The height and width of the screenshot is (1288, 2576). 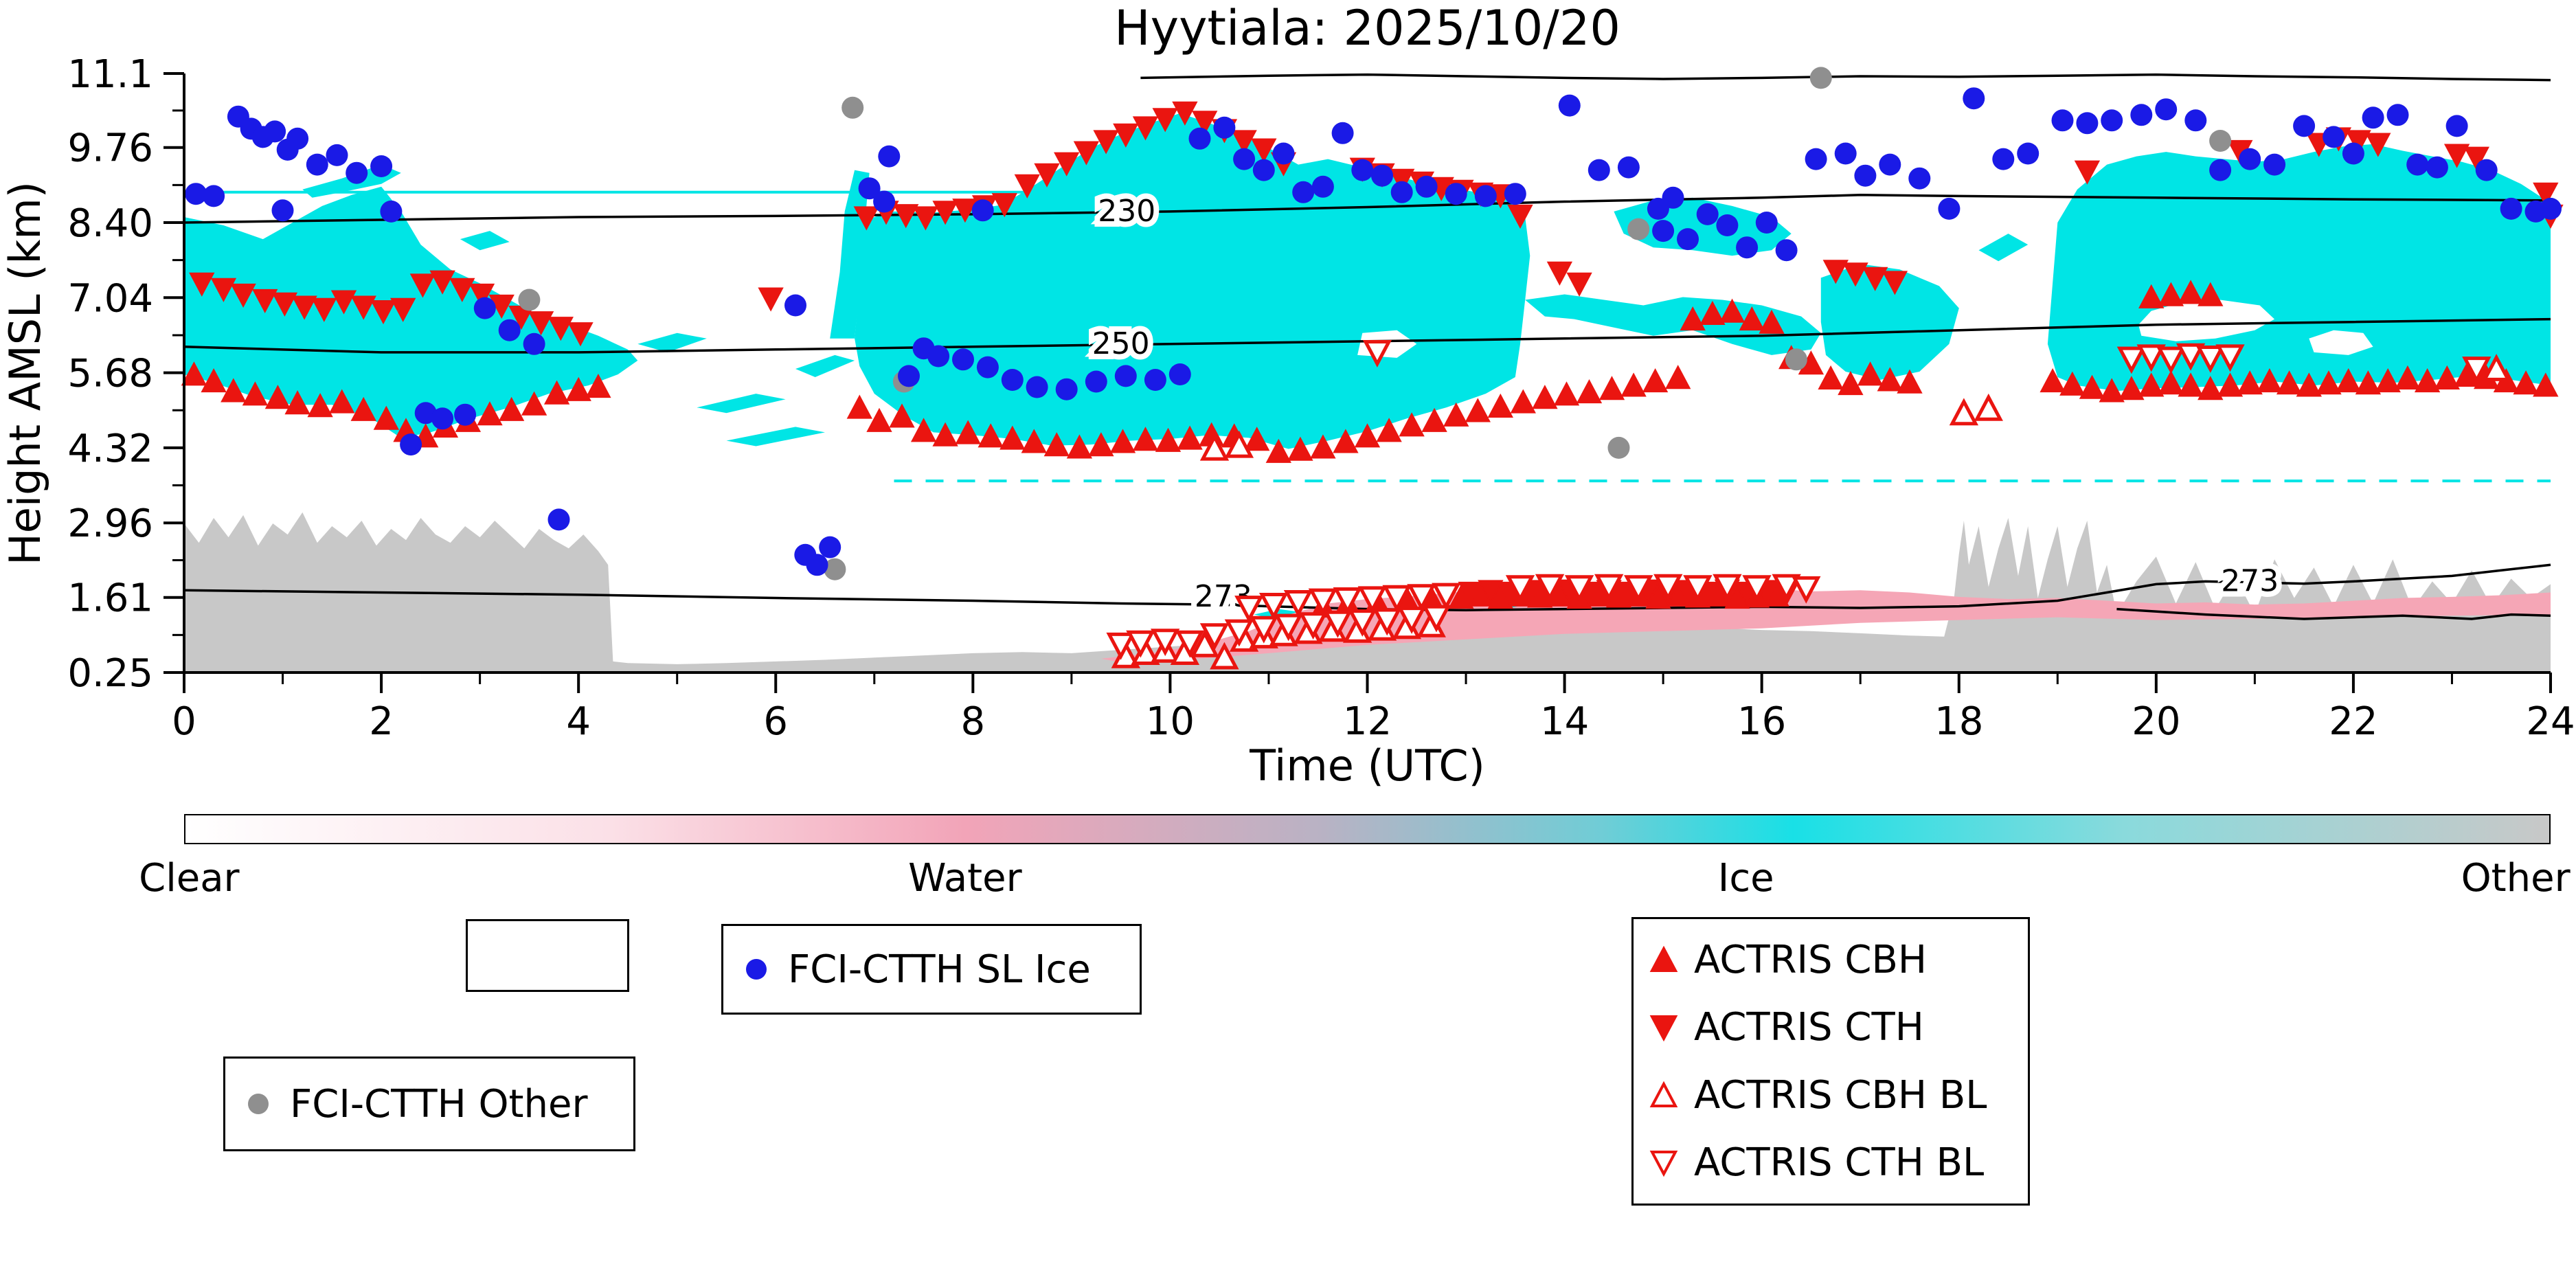 What do you see at coordinates (258, 1104) in the screenshot?
I see `other-circle-icon` at bounding box center [258, 1104].